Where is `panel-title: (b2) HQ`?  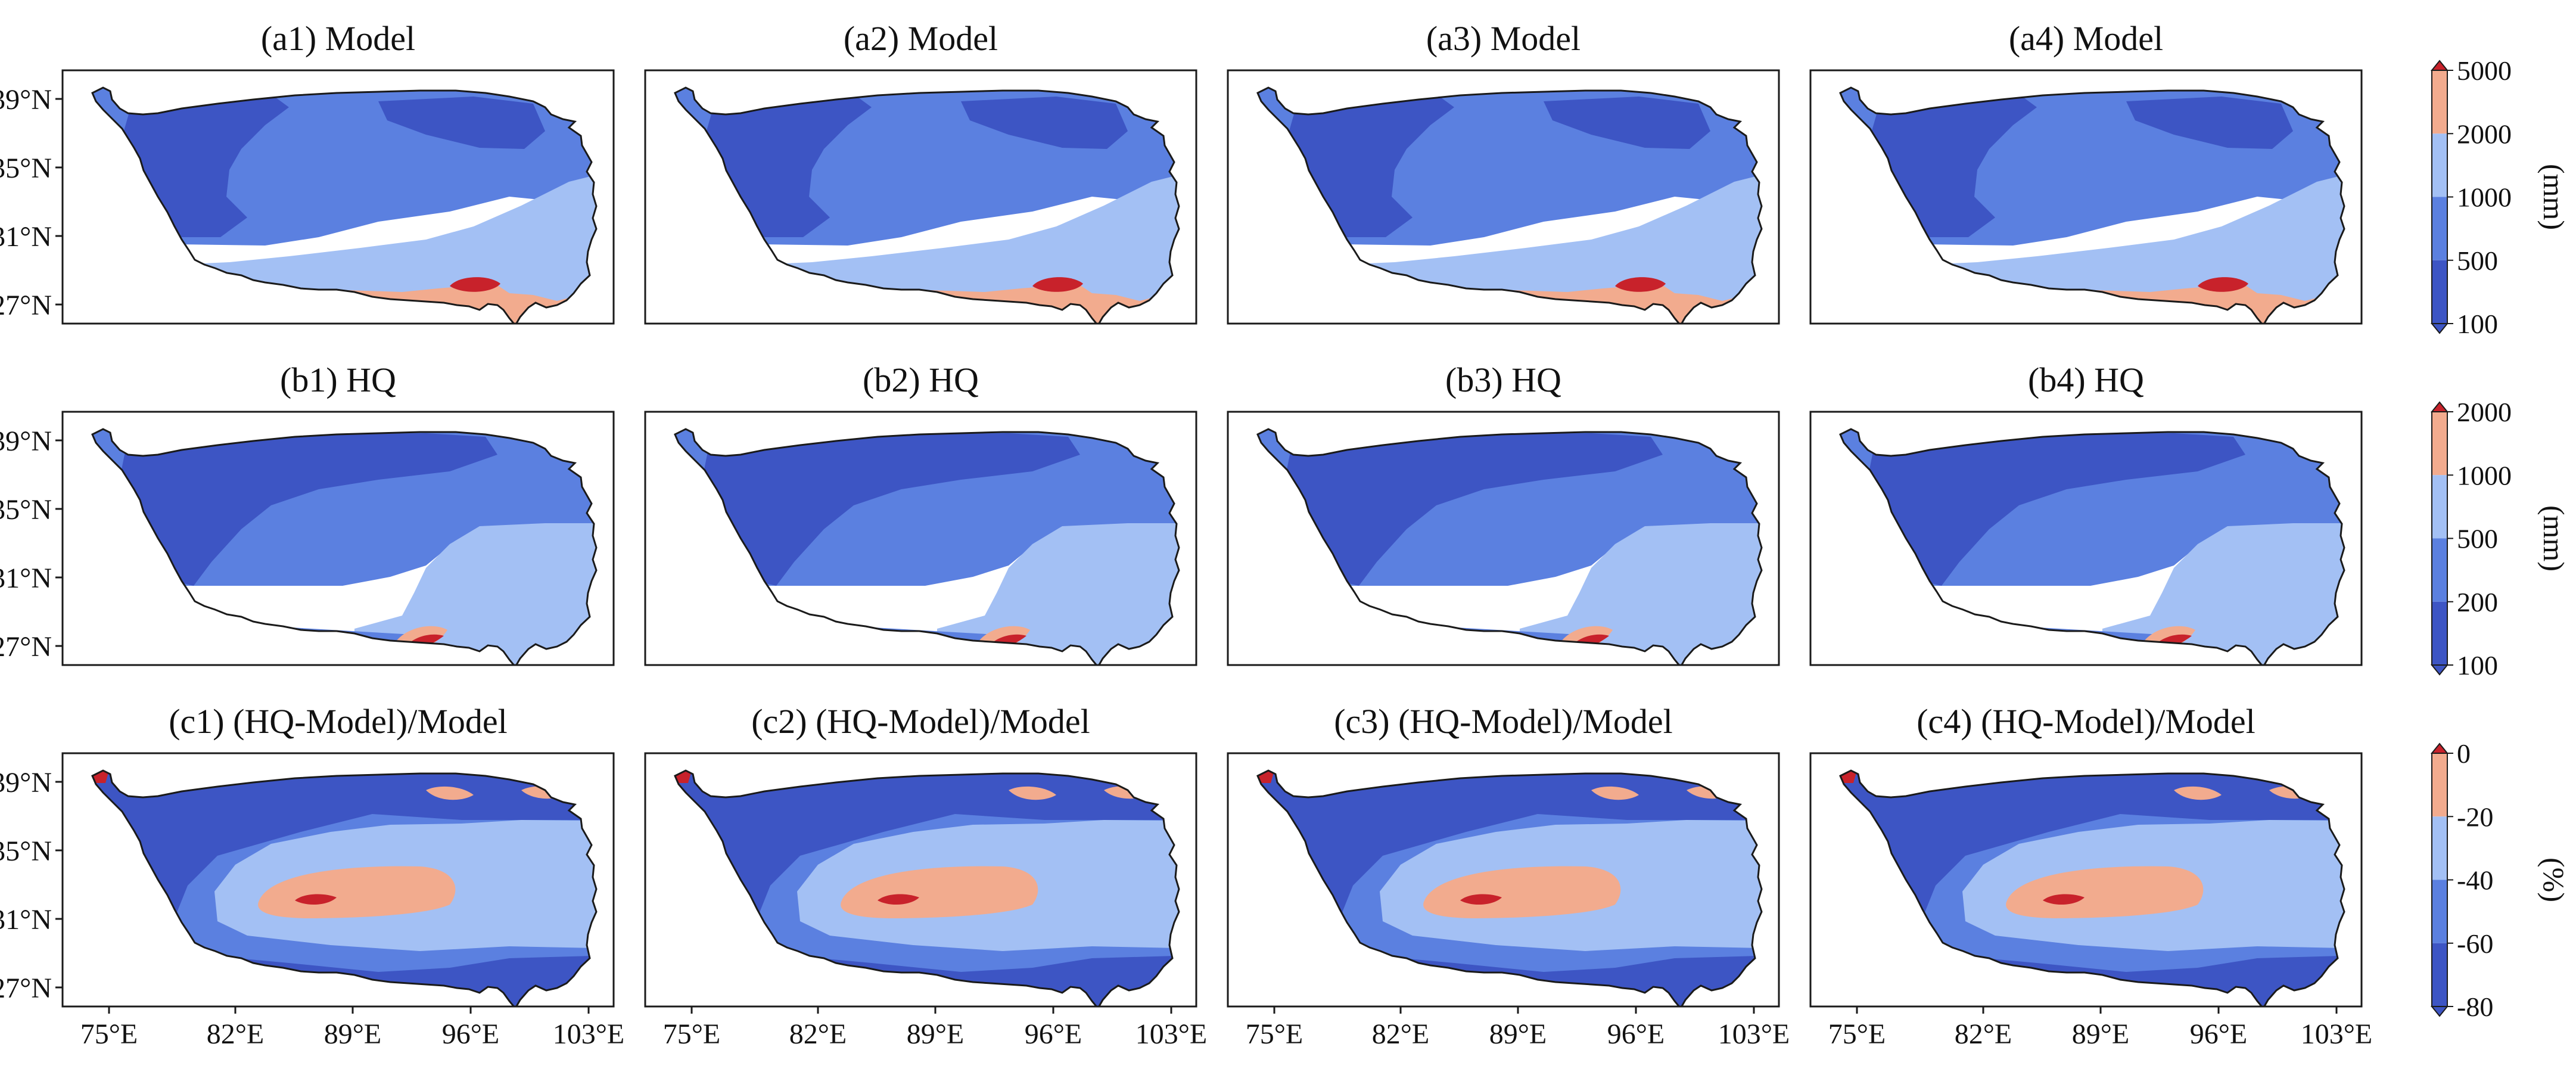
panel-title: (b2) HQ is located at coordinates (921, 380).